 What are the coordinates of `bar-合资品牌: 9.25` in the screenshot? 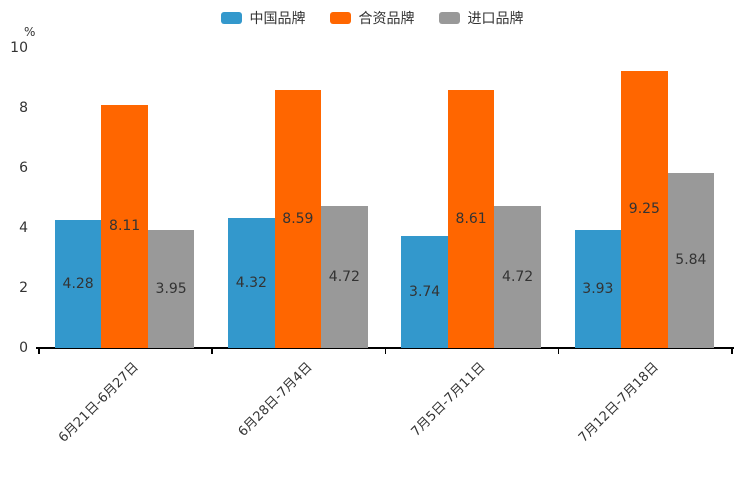 It's located at (644, 209).